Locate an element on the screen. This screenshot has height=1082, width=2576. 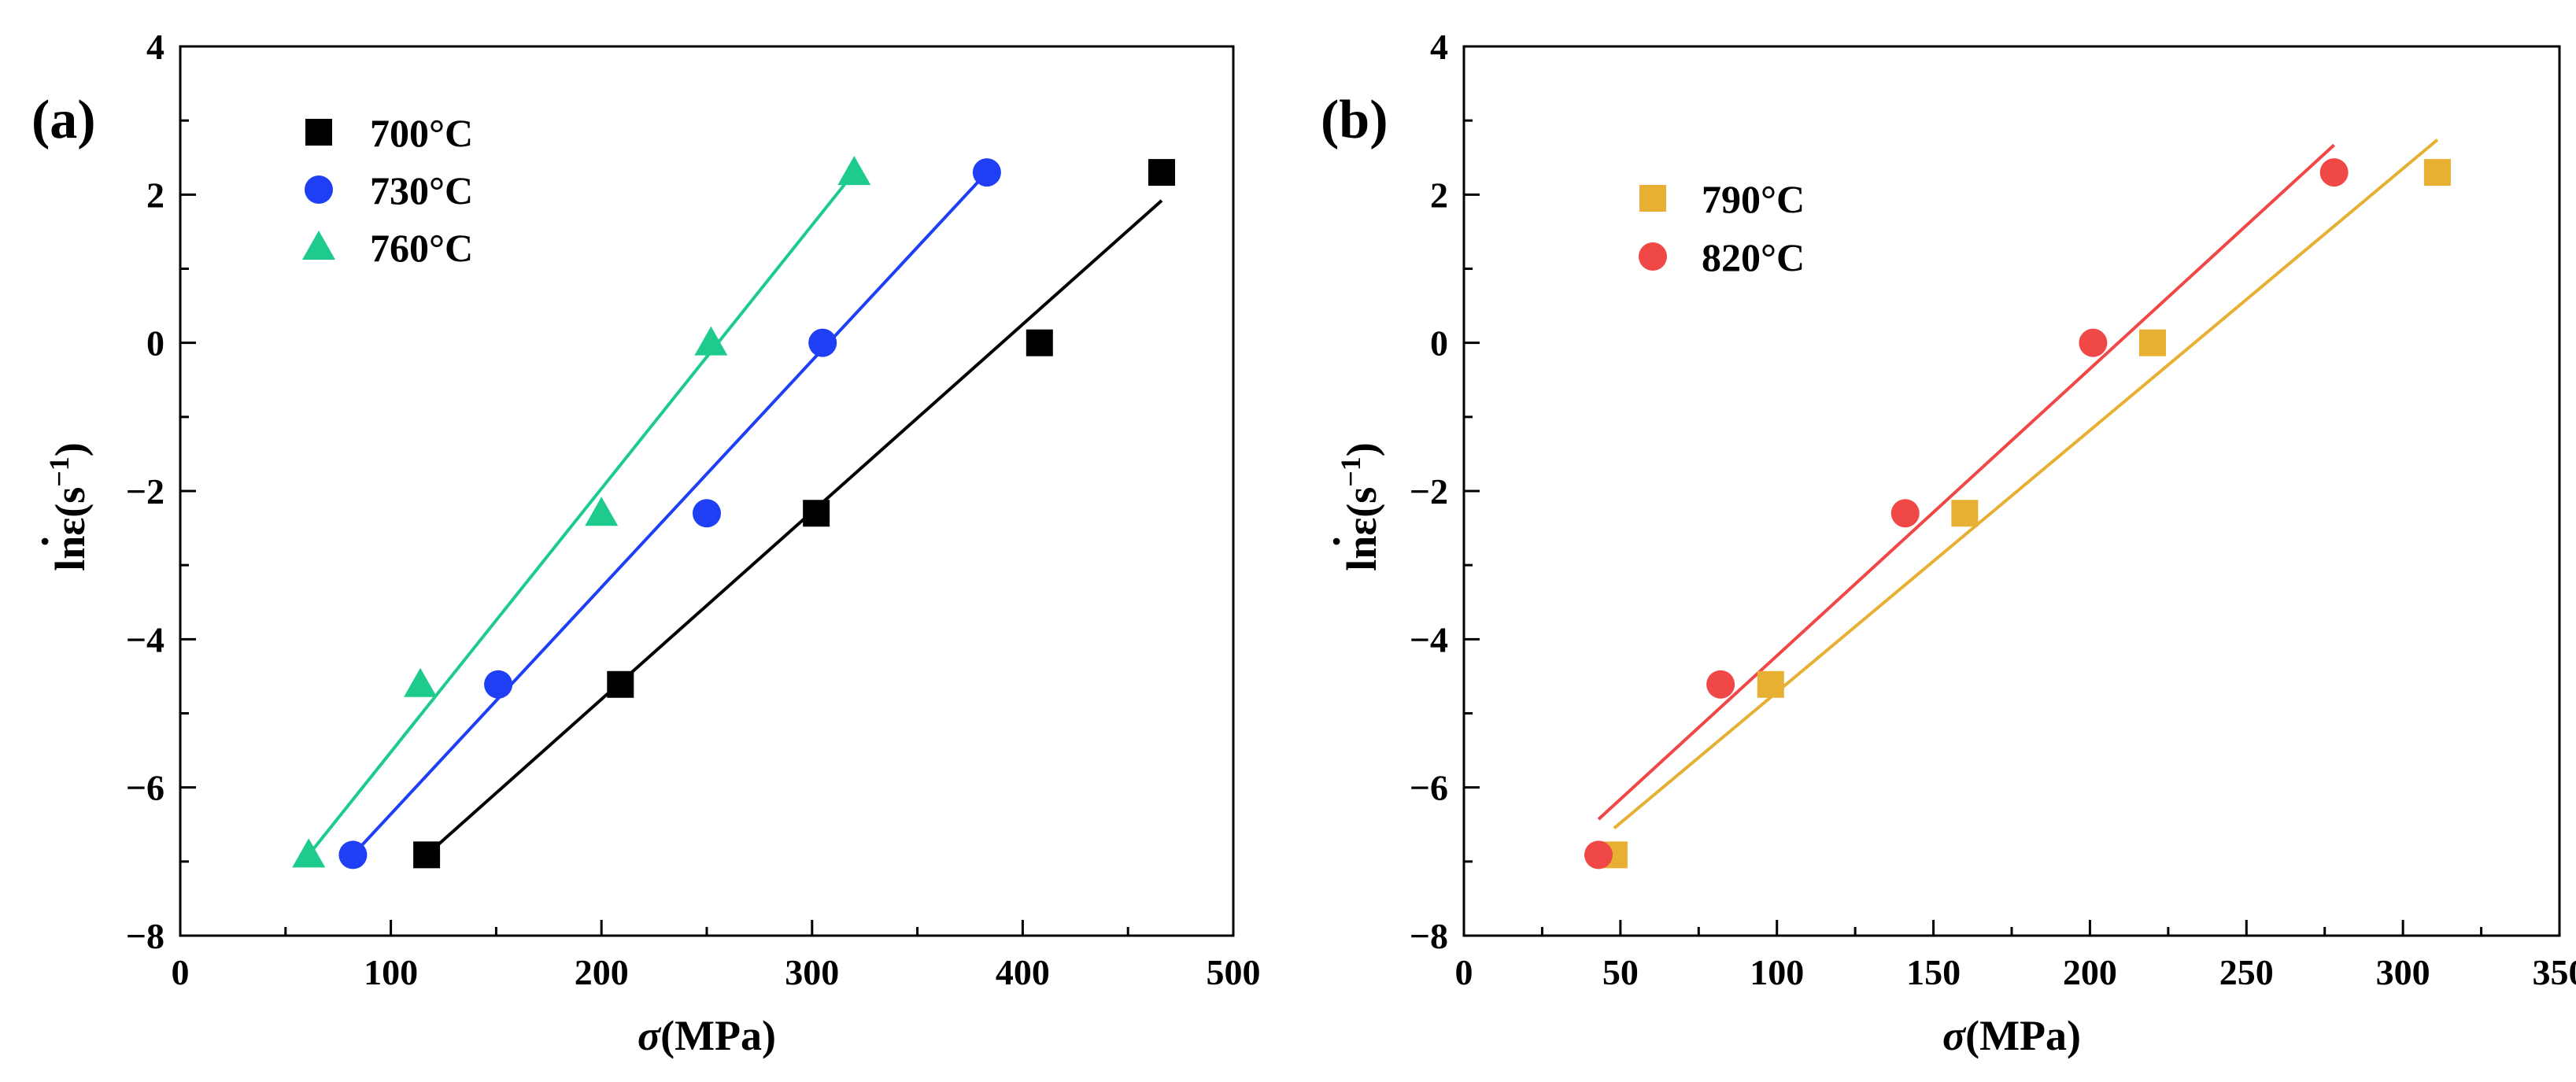
y-tick-label-b: −6 is located at coordinates (1429, 788).